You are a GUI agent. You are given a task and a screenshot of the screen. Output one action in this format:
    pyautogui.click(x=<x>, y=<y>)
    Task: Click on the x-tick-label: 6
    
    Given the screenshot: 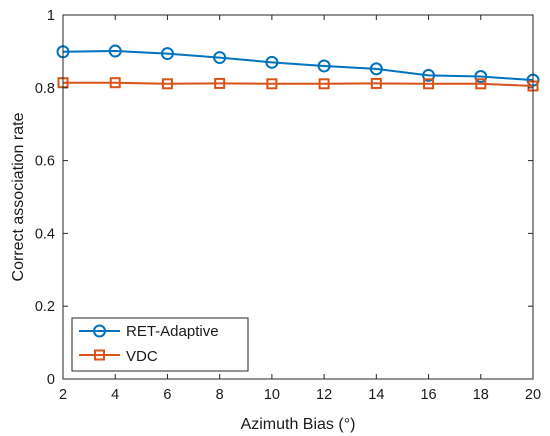 What is the action you would take?
    pyautogui.click(x=167, y=395)
    